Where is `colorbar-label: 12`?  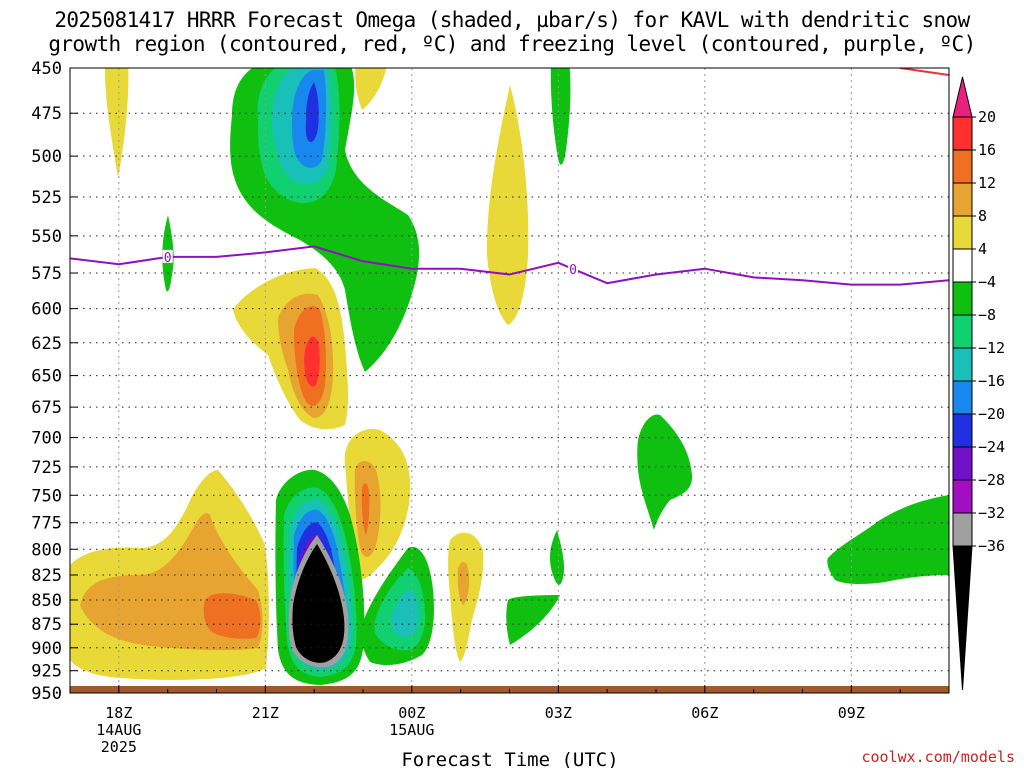 colorbar-label: 12 is located at coordinates (987, 183).